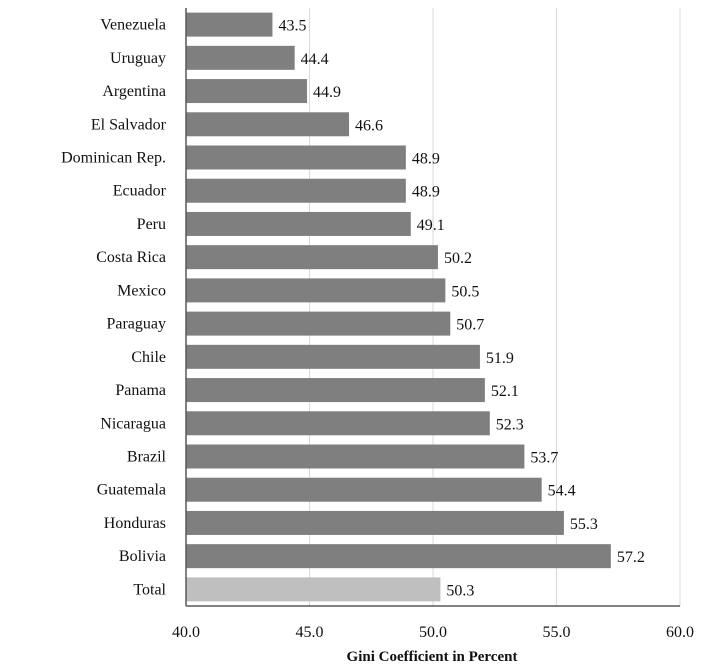 The height and width of the screenshot is (667, 701). I want to click on value-label-el-salvador: 46.6, so click(369, 125).